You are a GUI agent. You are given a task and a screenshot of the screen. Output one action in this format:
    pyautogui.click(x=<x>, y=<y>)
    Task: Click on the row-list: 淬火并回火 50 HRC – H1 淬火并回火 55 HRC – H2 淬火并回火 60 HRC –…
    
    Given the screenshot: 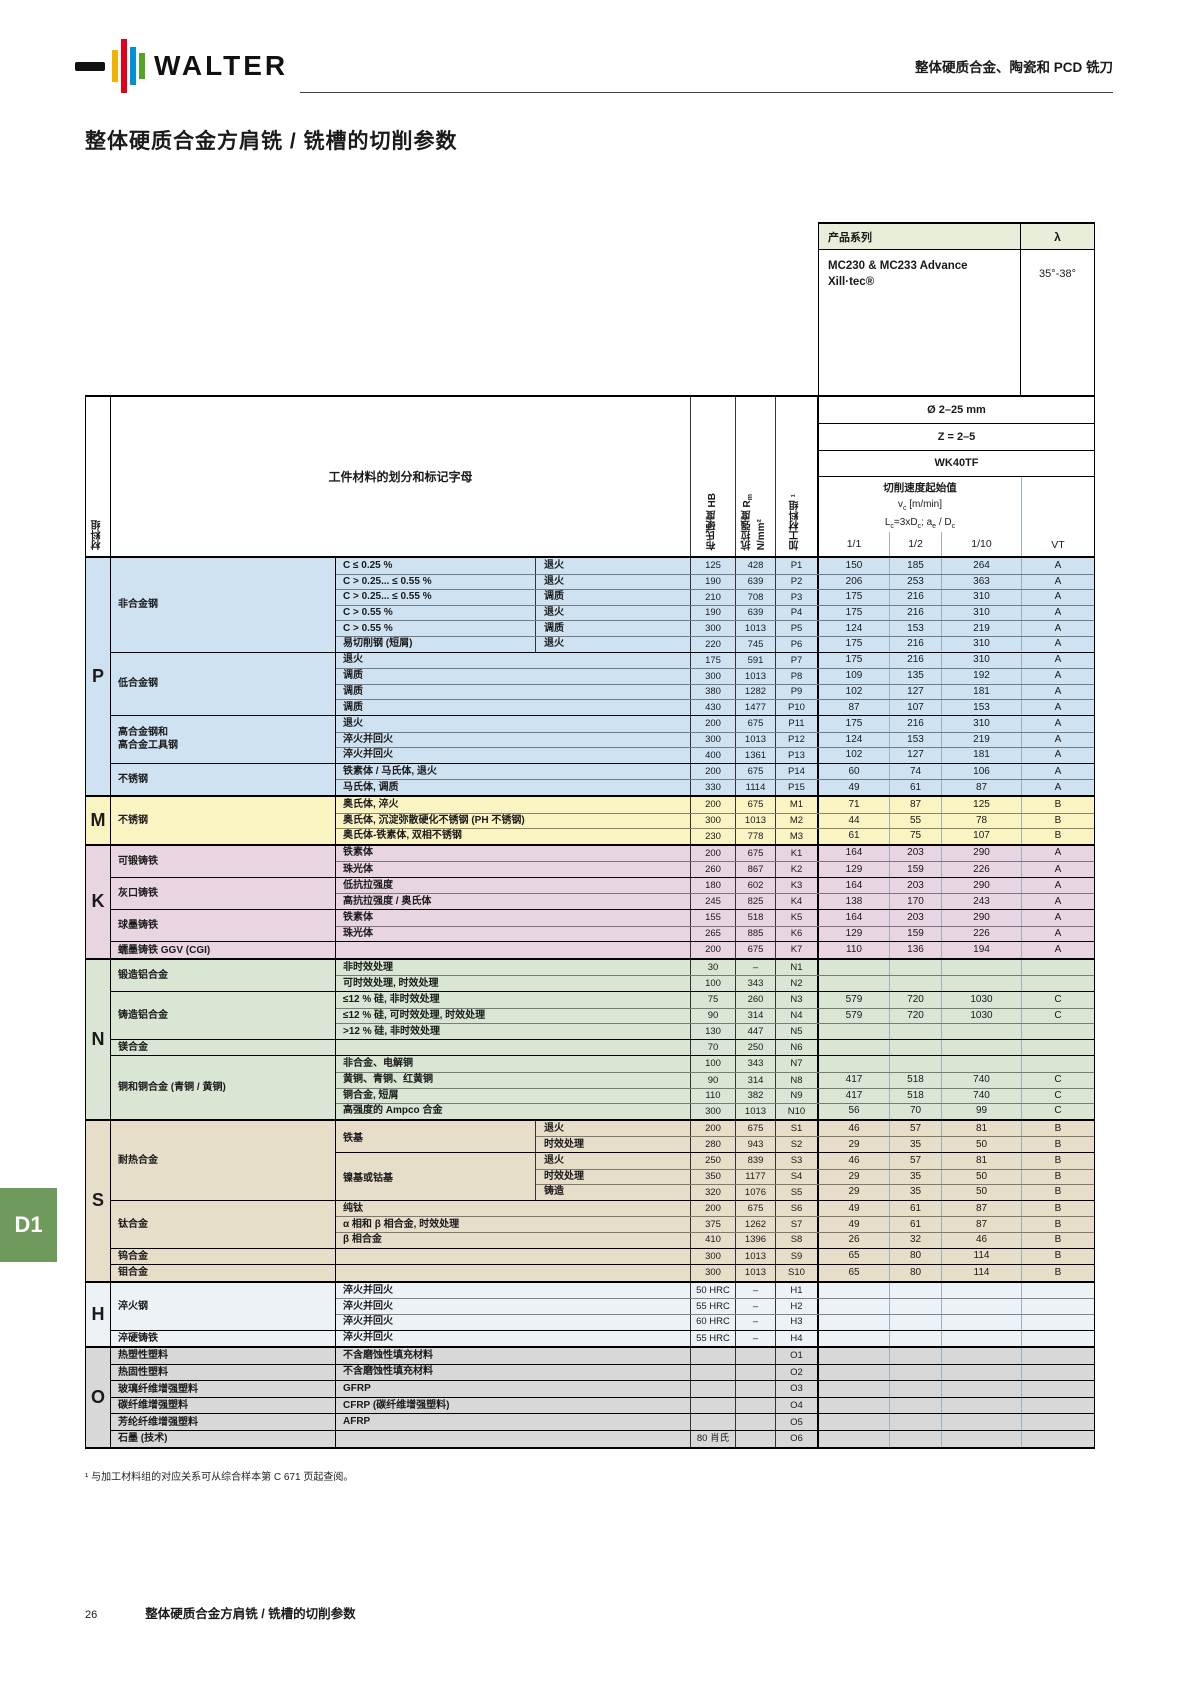 What is the action you would take?
    pyautogui.click(x=715, y=1306)
    